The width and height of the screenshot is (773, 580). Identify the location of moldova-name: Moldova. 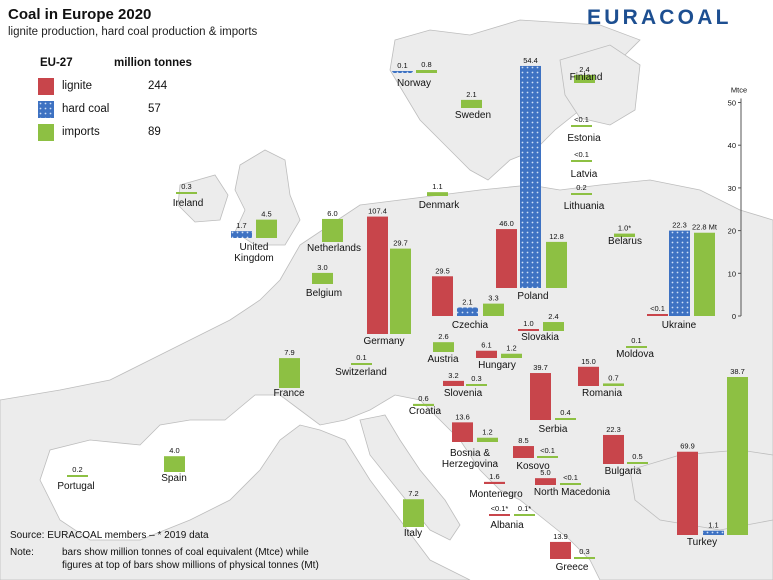
(635, 354).